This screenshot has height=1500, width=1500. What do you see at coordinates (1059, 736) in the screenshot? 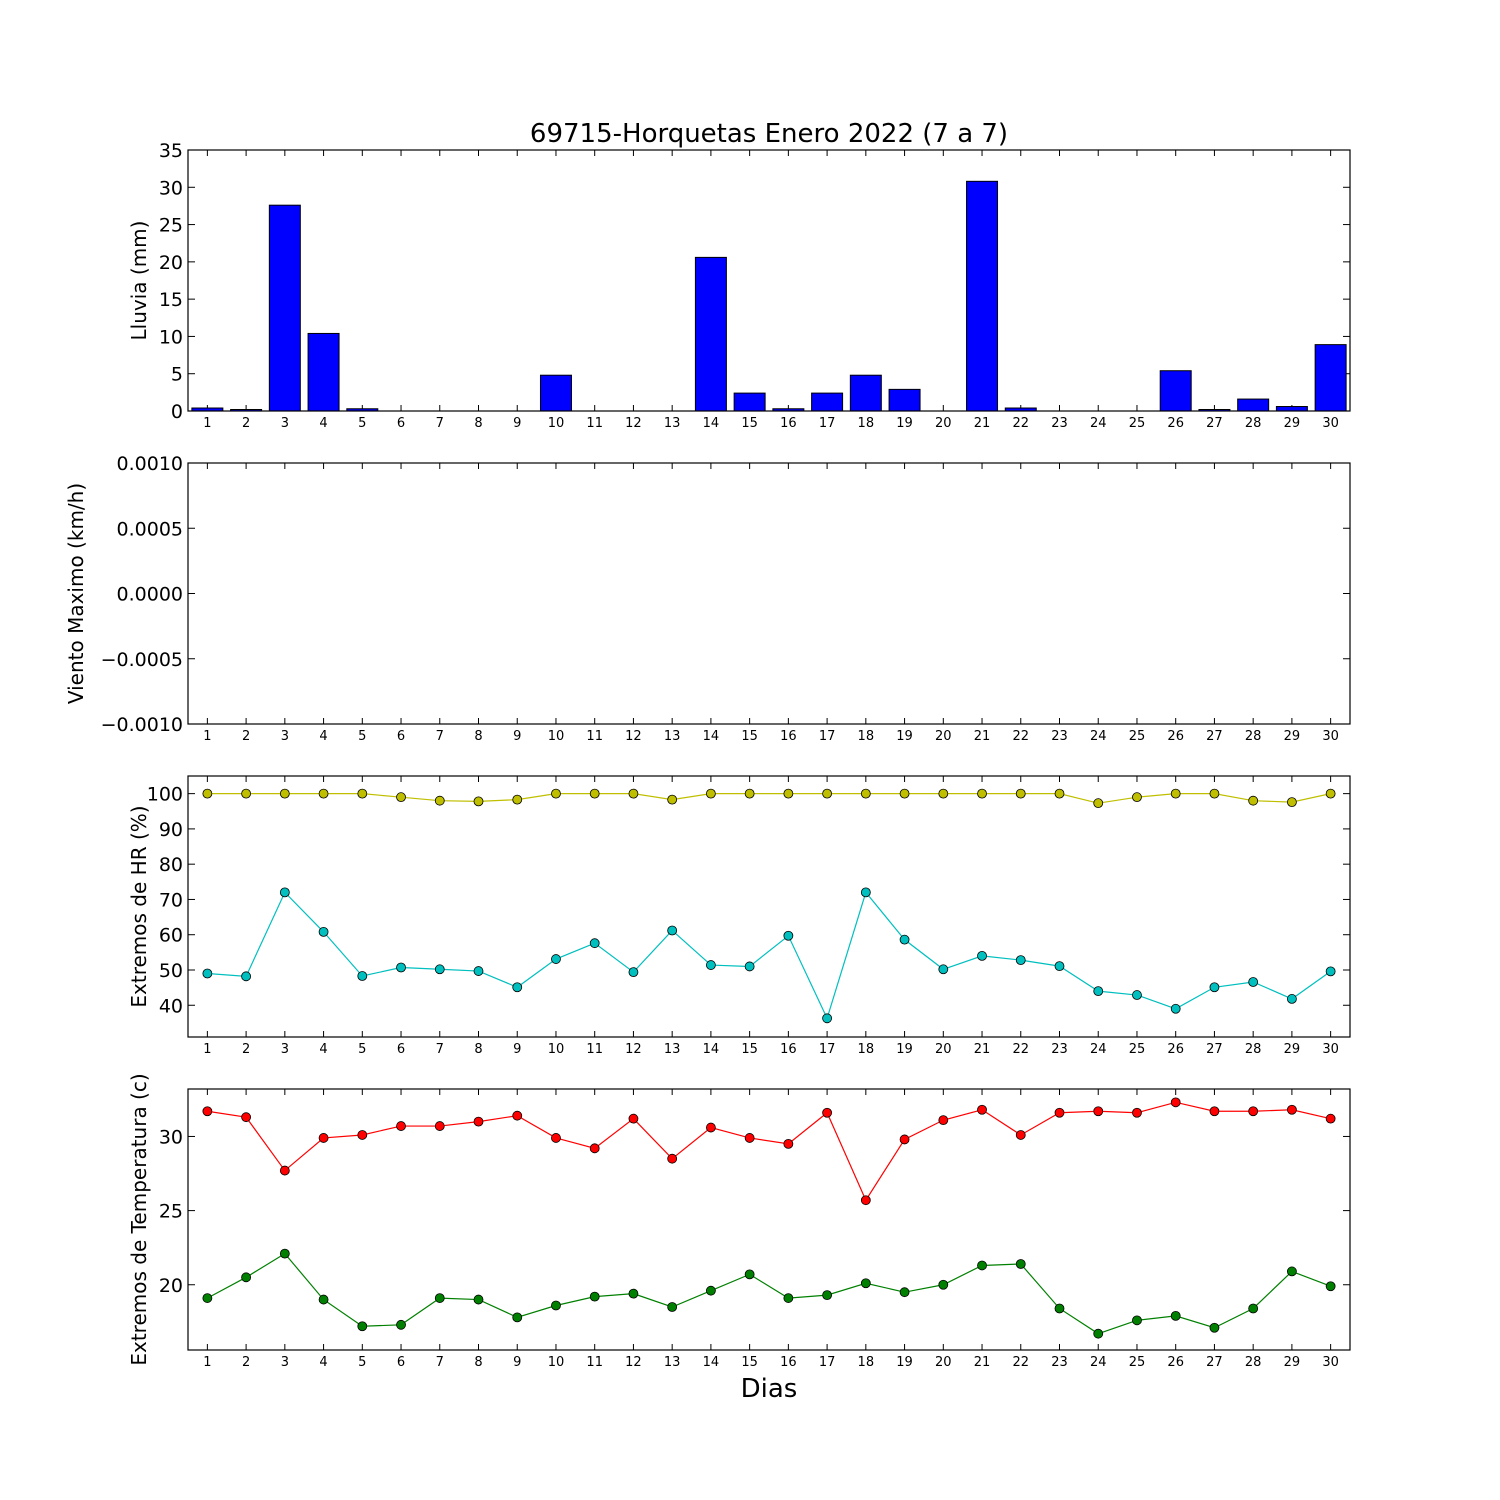
I see `x-tick-label: 23` at bounding box center [1059, 736].